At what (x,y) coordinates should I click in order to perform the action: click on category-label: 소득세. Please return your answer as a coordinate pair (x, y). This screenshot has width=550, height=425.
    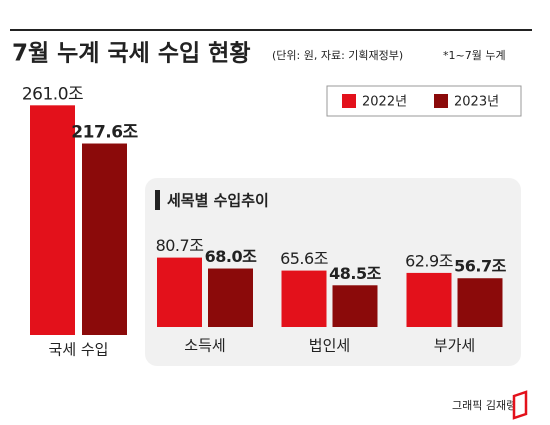
    Looking at the image, I should click on (204, 346).